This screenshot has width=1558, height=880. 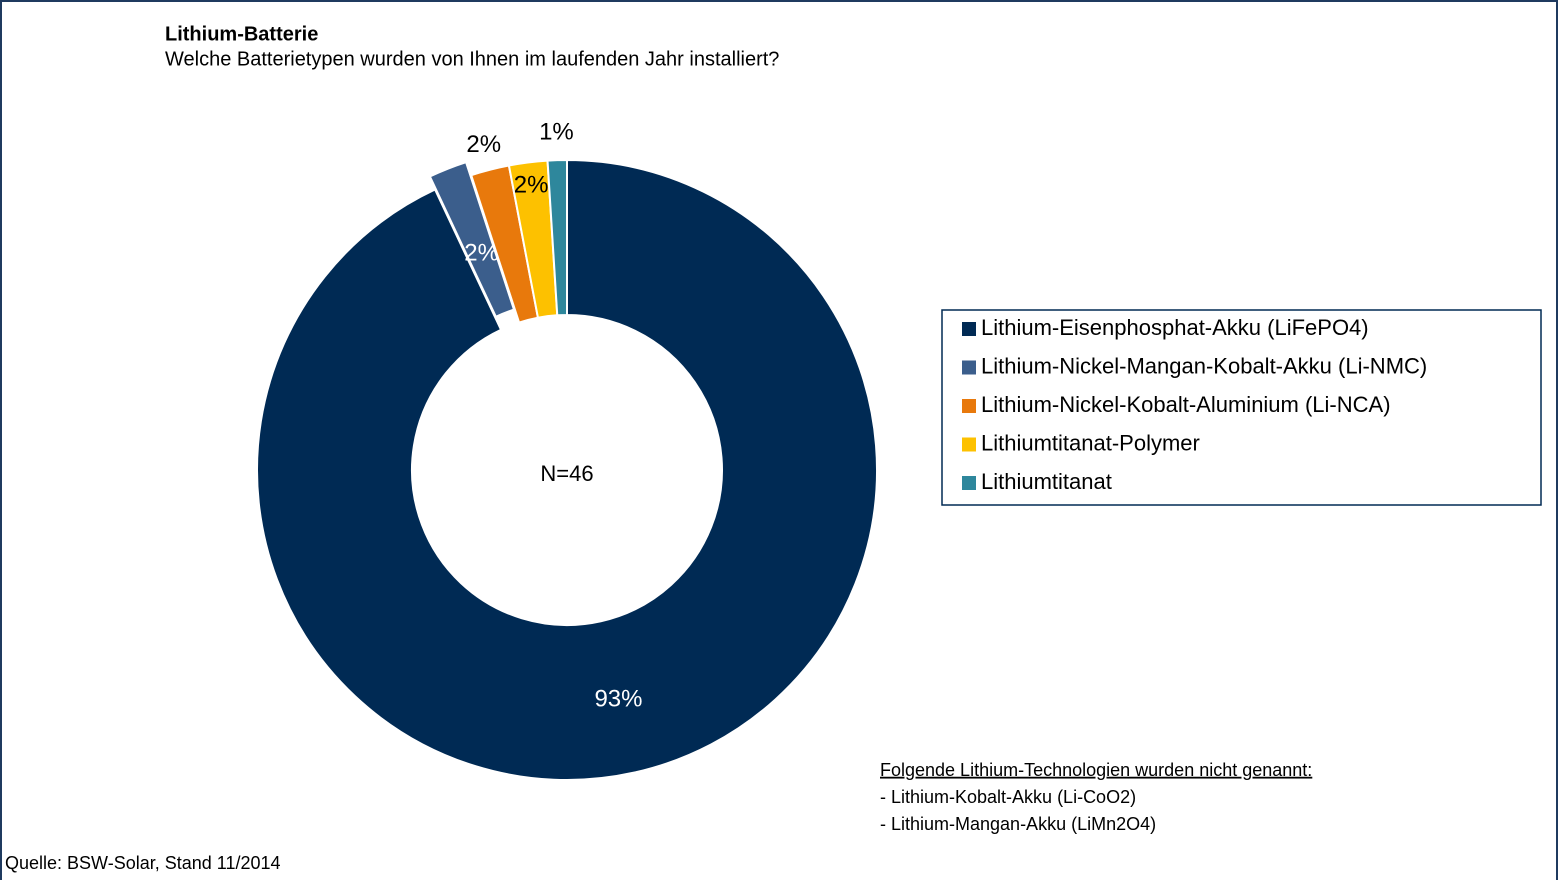 I want to click on legend, so click(x=1241, y=407).